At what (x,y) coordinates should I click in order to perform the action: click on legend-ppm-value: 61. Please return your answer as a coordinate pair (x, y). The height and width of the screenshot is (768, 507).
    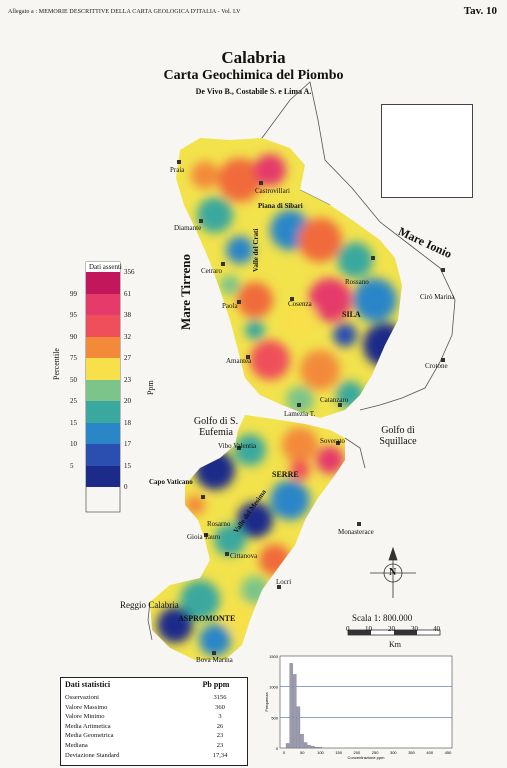
    Looking at the image, I should click on (127, 293).